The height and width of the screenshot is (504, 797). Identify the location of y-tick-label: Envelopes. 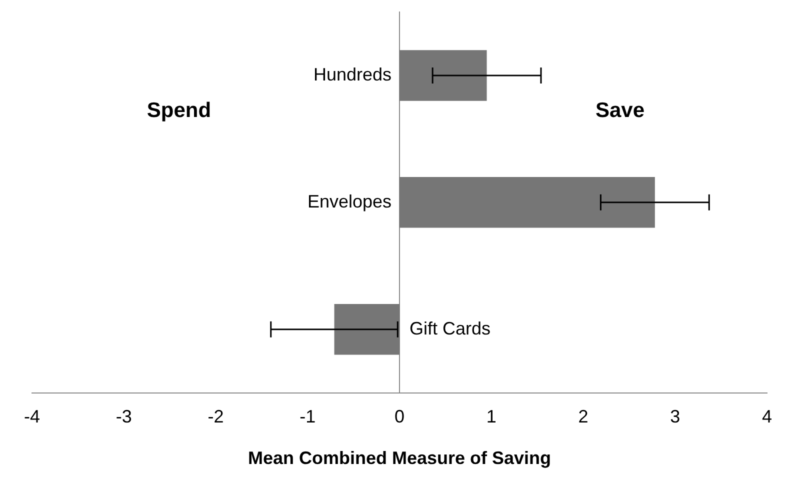
(349, 201).